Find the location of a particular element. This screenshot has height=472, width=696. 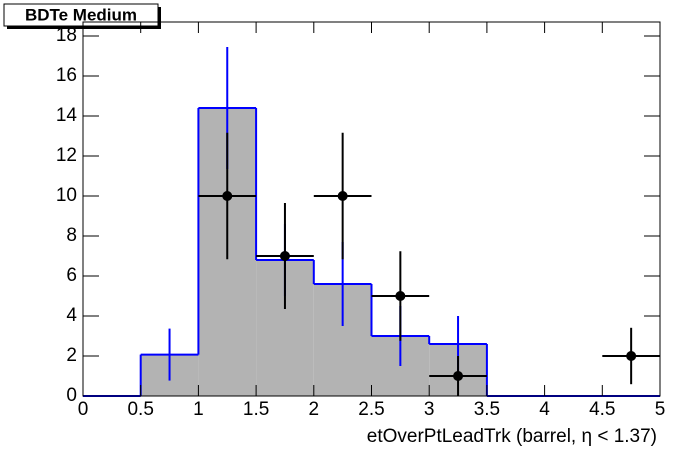

y-tick-label: 4 is located at coordinates (71, 315).